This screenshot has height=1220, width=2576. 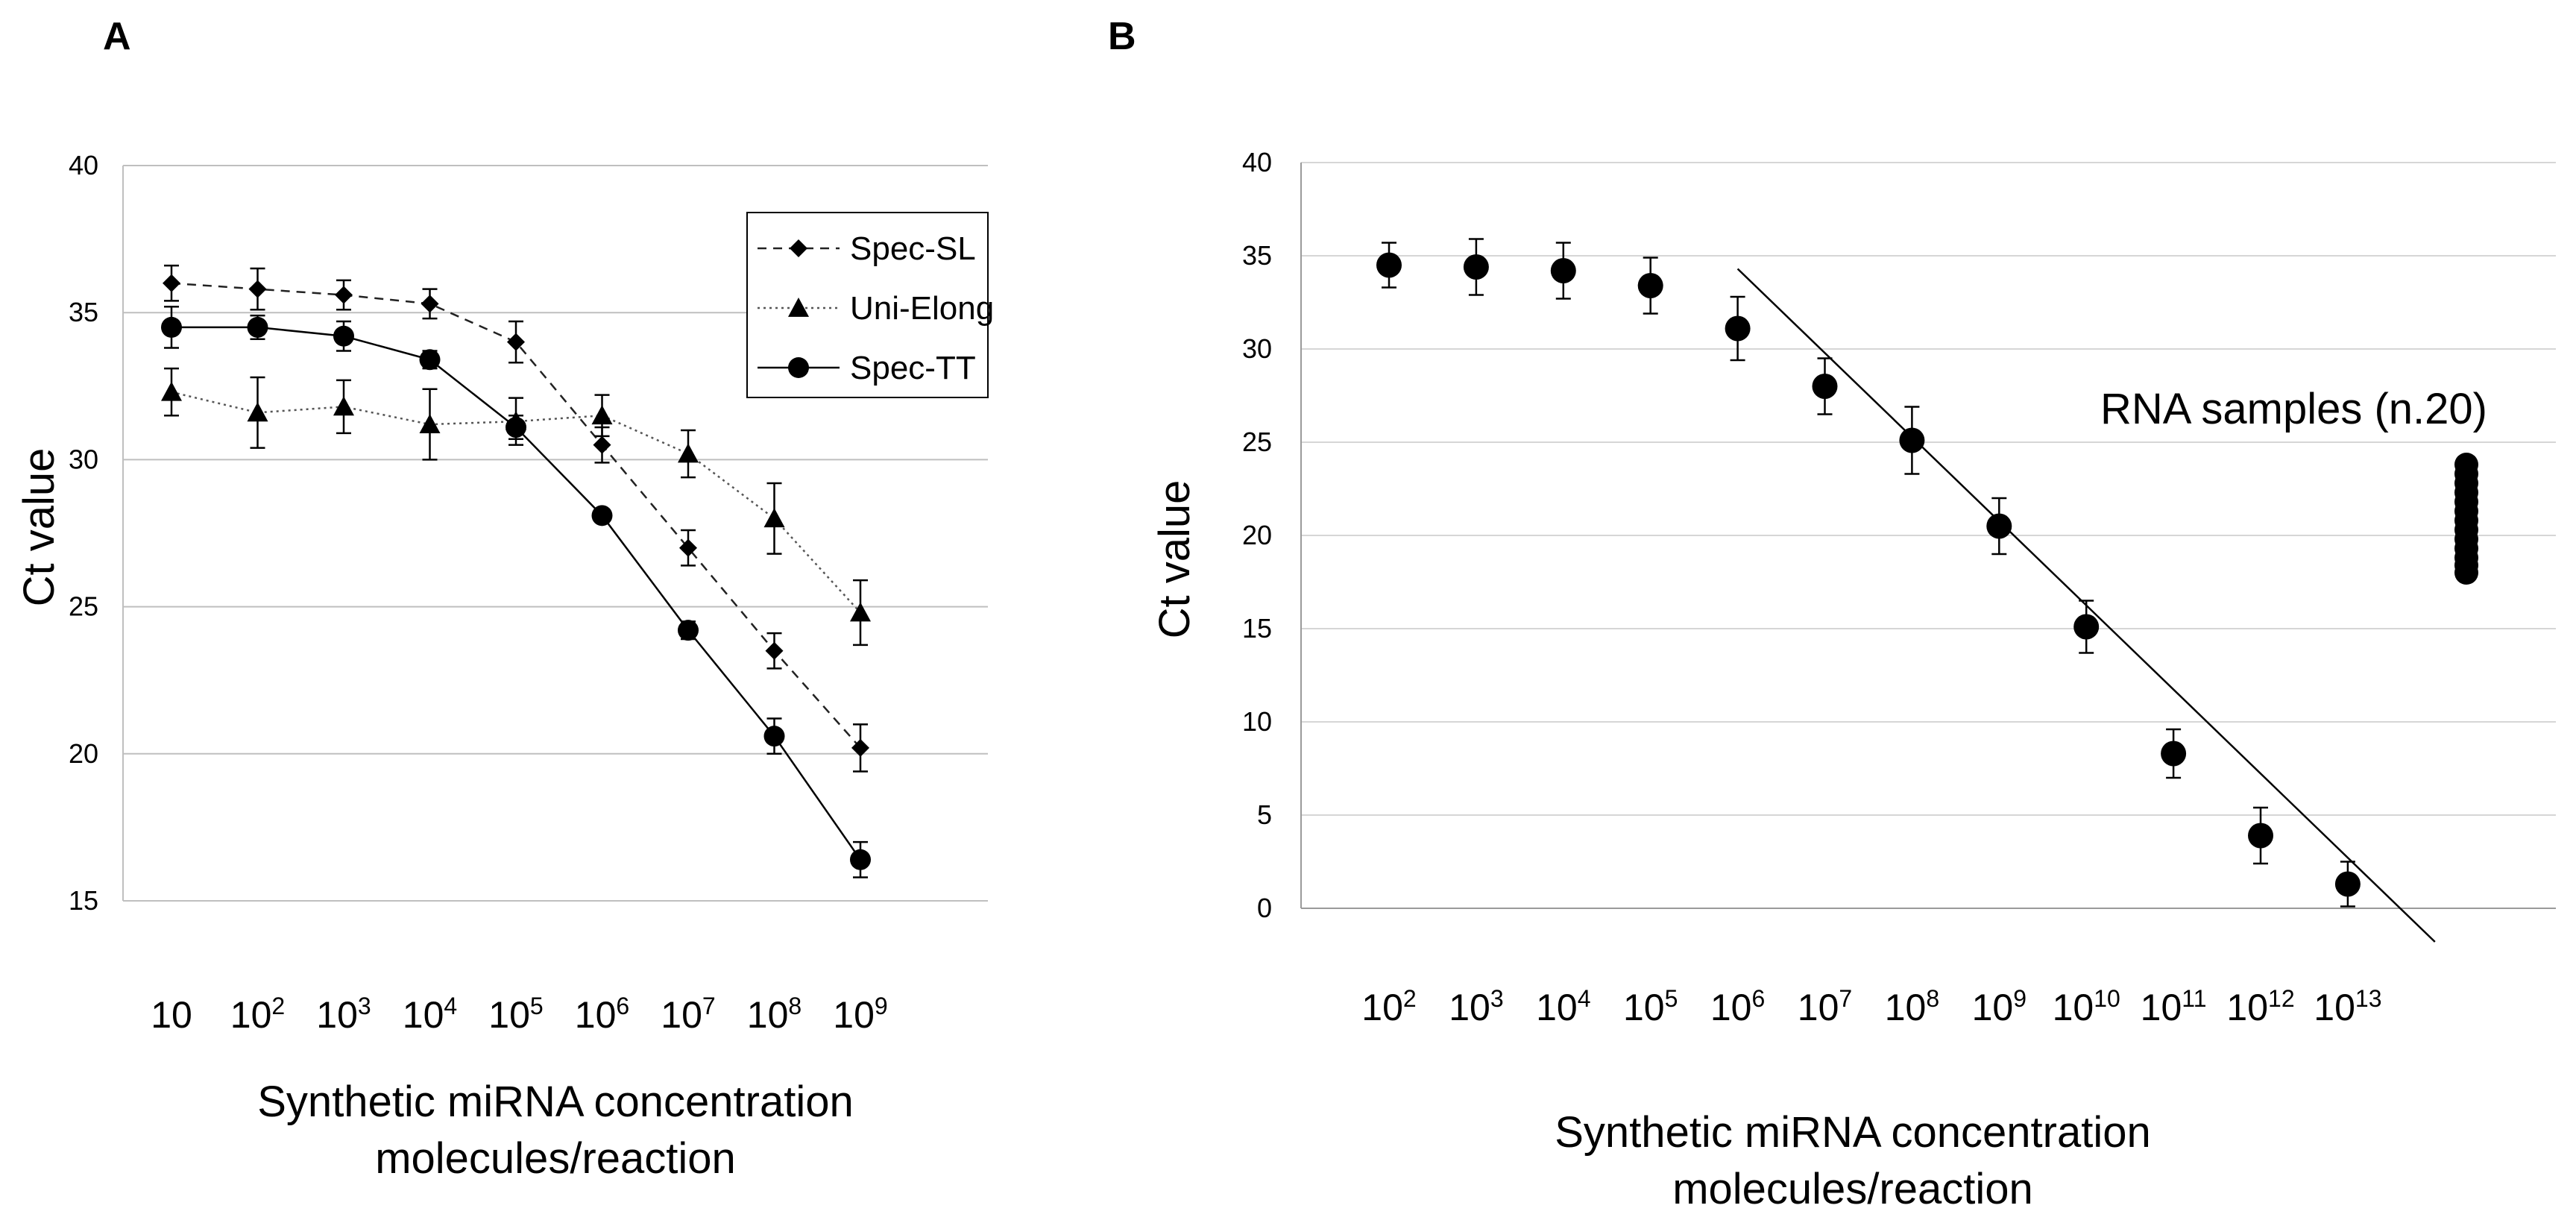 I want to click on panel-b-x-tick-label: 107, so click(x=1825, y=1007).